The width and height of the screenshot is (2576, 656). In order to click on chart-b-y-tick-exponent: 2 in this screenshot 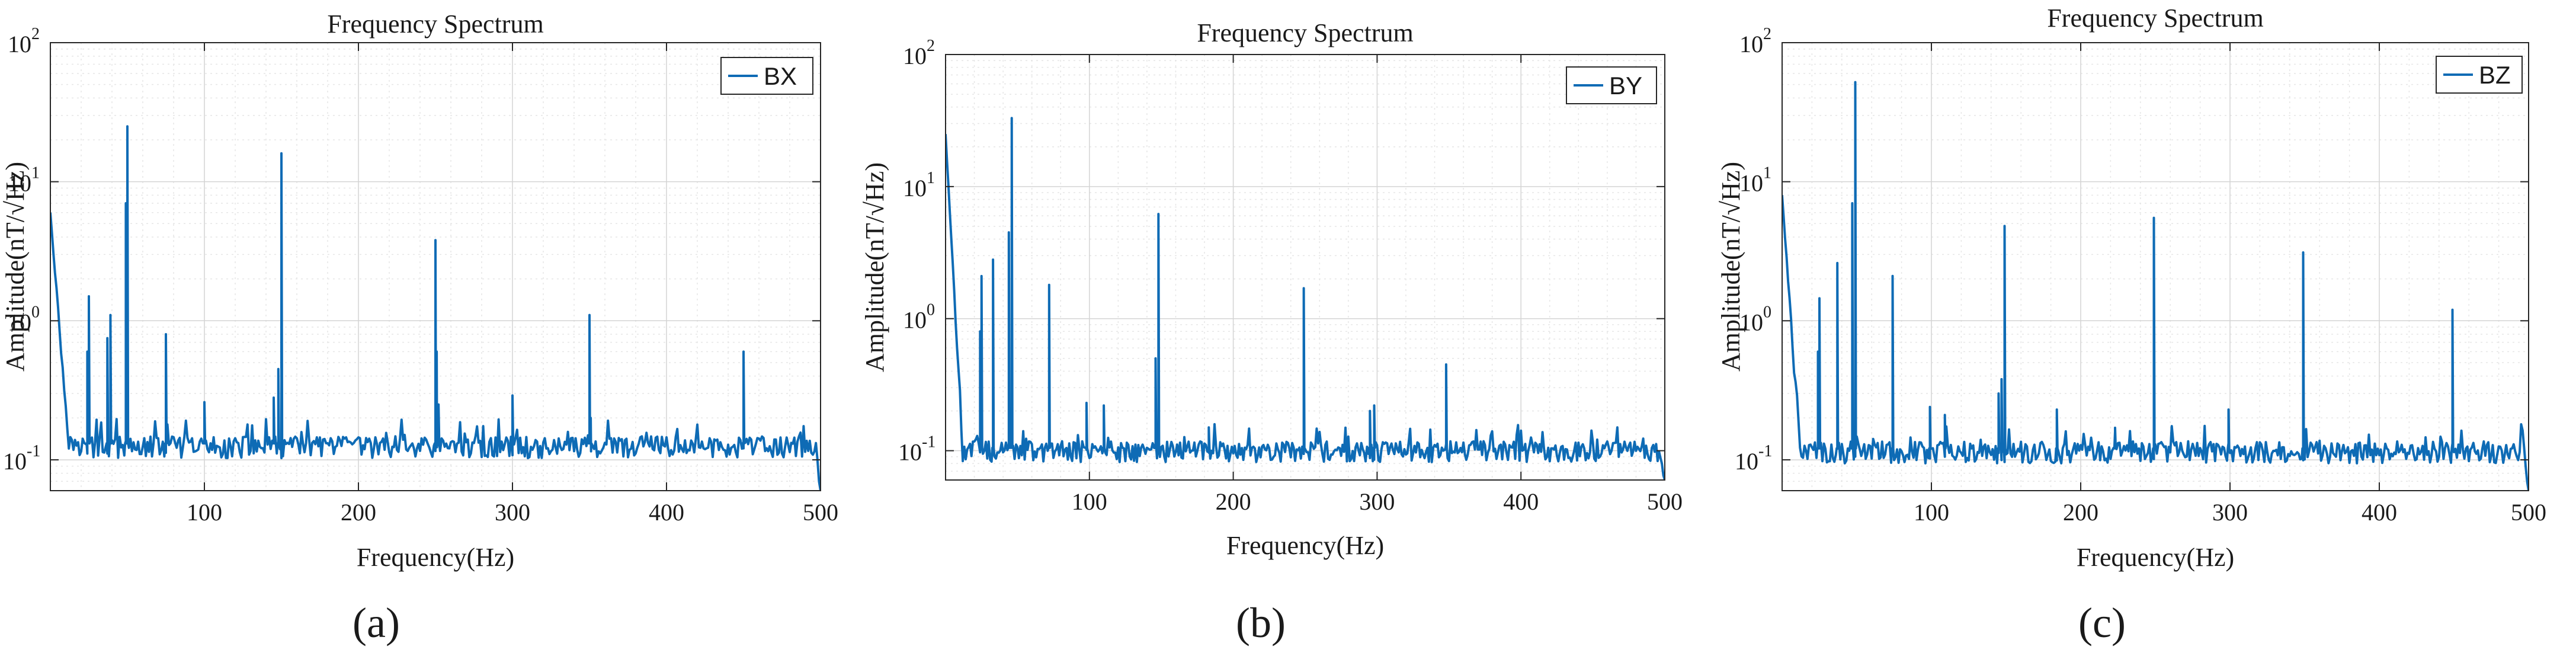, I will do `click(931, 46)`.